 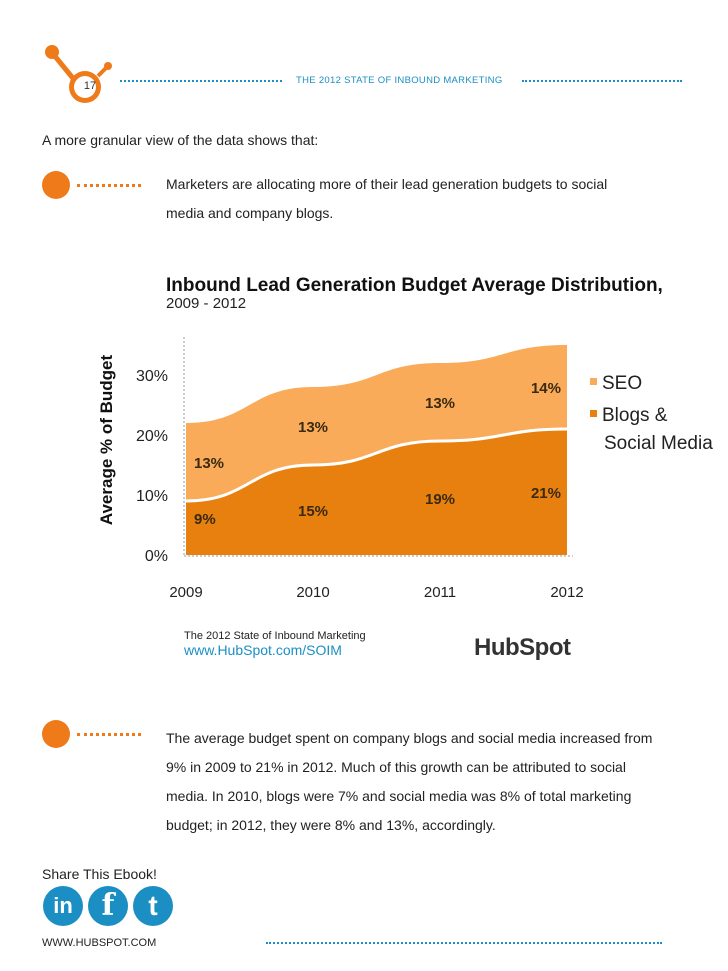 What do you see at coordinates (80, 73) in the screenshot?
I see `hubspot-sprocket-logo` at bounding box center [80, 73].